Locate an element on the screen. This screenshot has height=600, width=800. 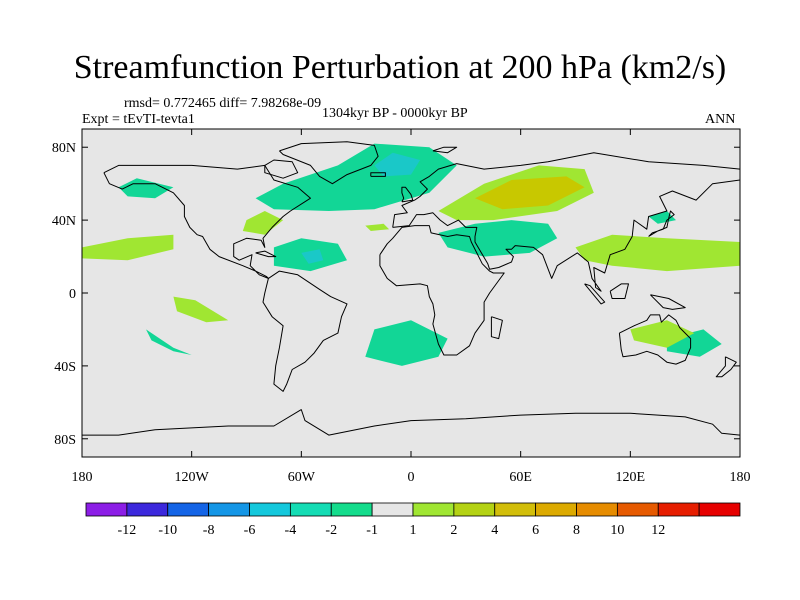
coastline-madagascar is located at coordinates (496, 328).